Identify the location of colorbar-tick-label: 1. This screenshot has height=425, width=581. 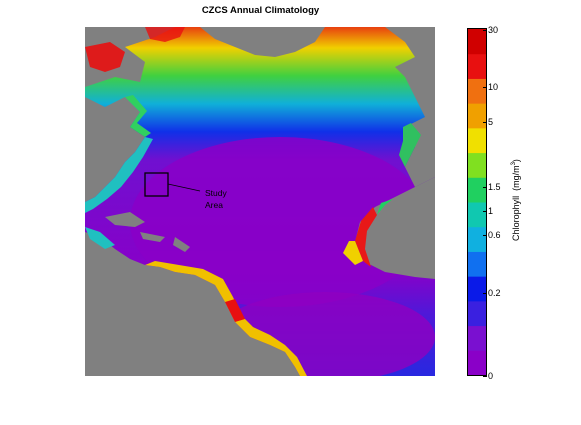
(491, 211).